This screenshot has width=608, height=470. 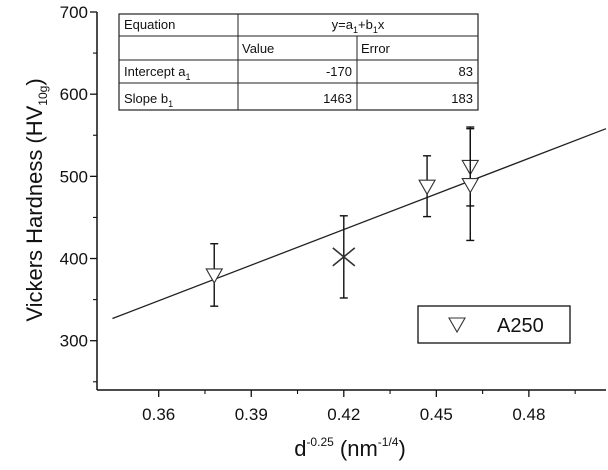 I want to click on y-tick-label: 300, so click(x=74, y=341).